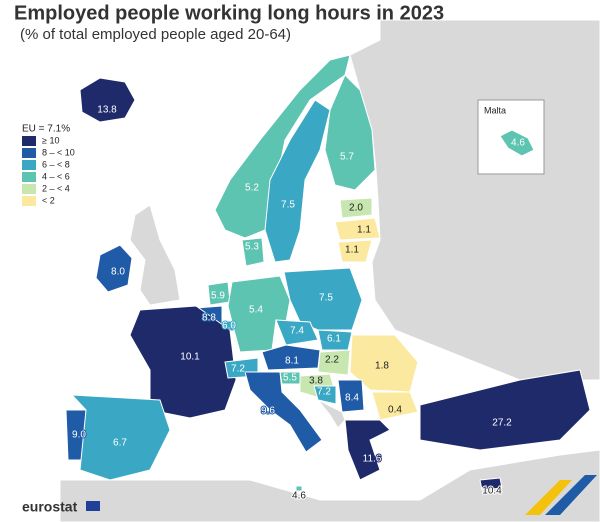 This screenshot has height=522, width=600. I want to click on region-label: 5.7, so click(347, 157).